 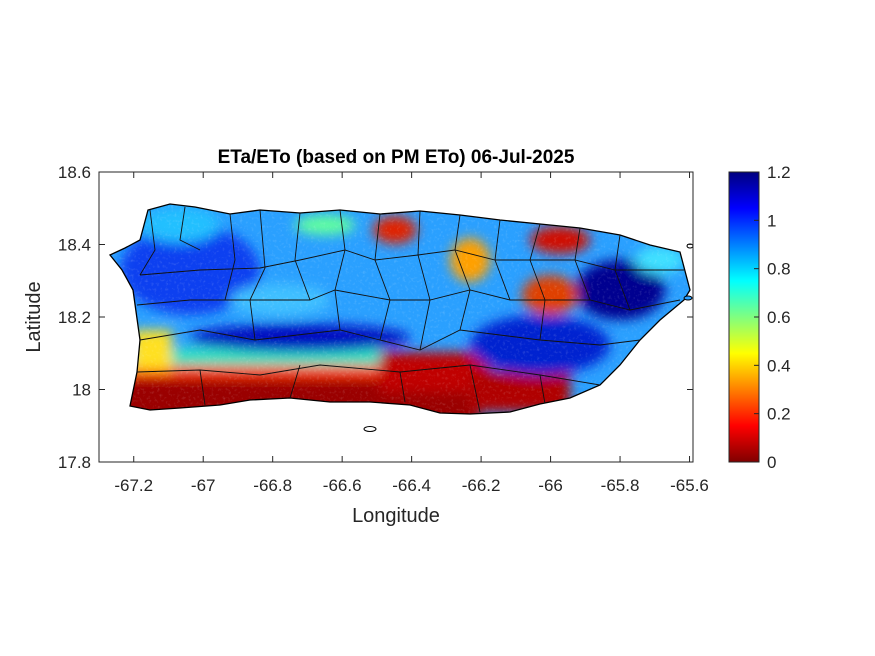 What do you see at coordinates (133, 485) in the screenshot?
I see `x-tick-label: -67.2` at bounding box center [133, 485].